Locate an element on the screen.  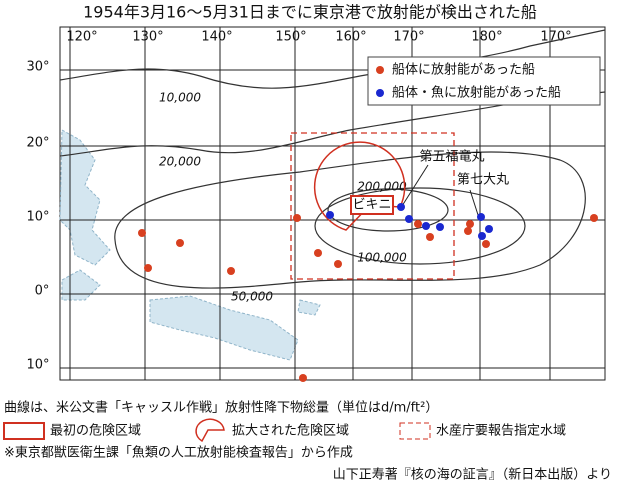
contour-label: 100,000 is located at coordinates (382, 258).